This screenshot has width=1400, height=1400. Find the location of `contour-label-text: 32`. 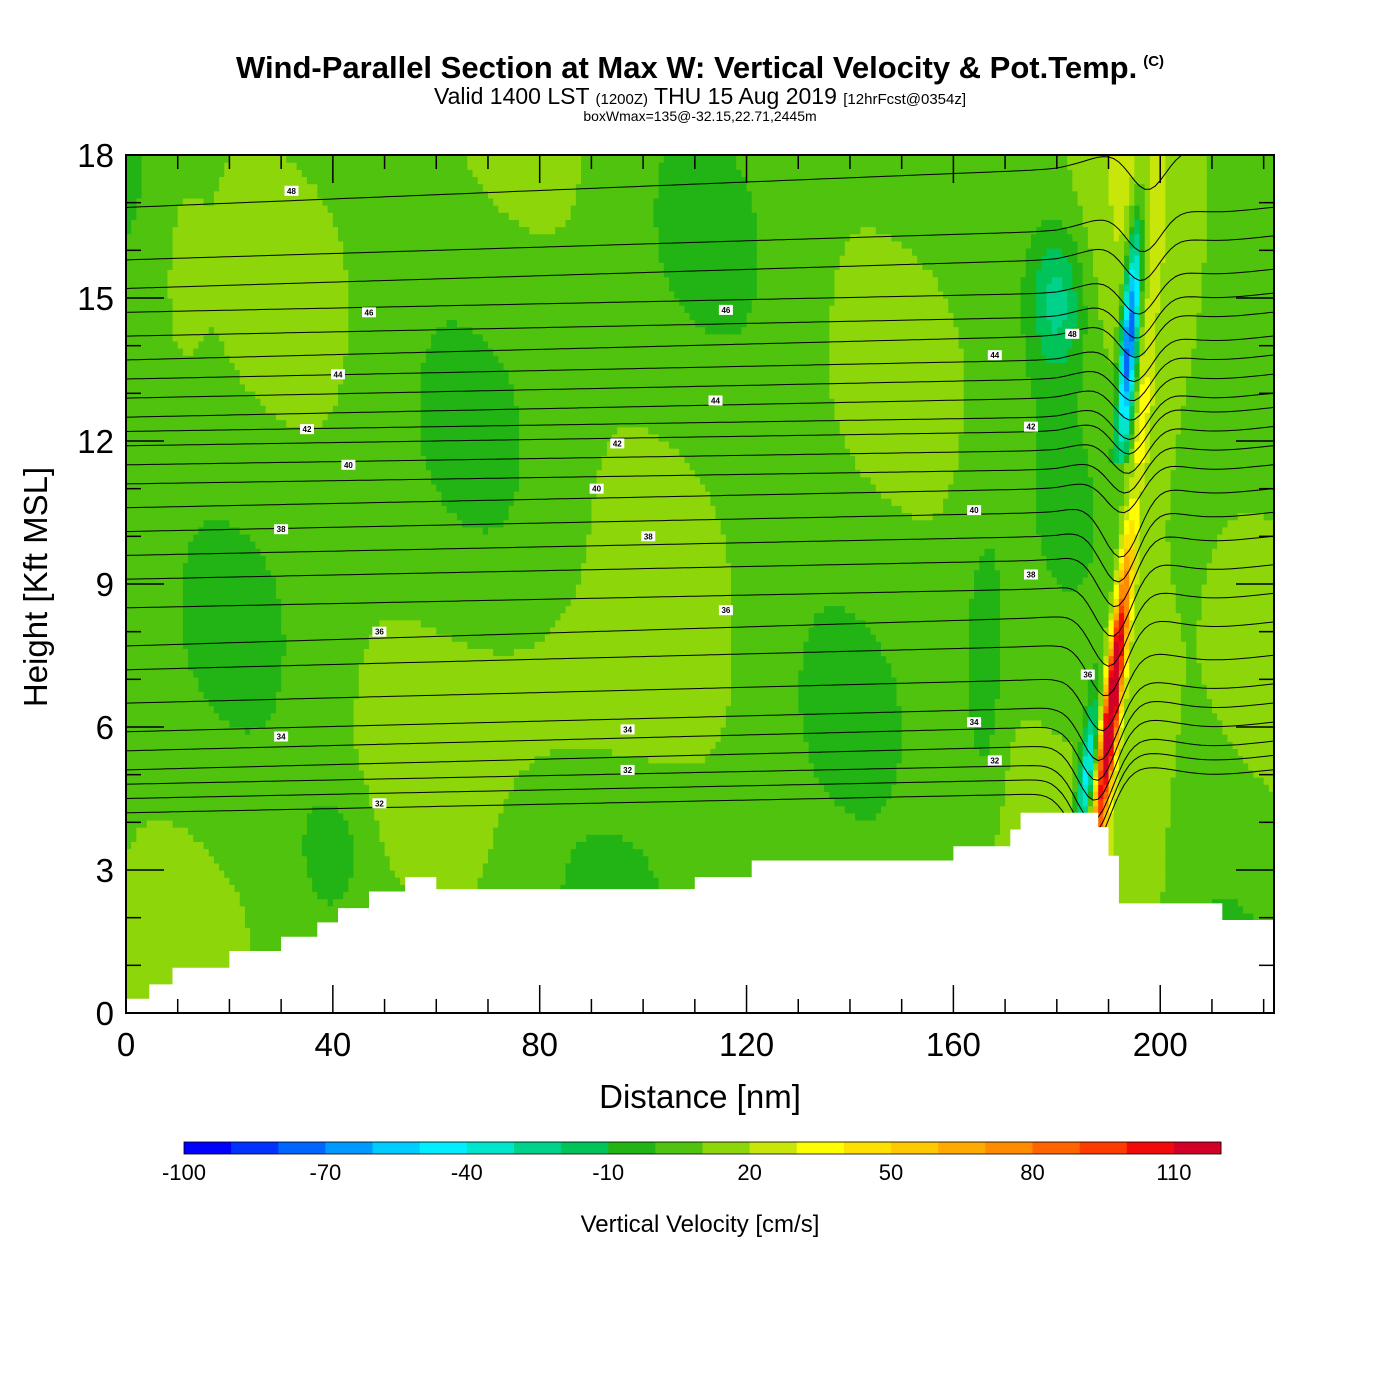

contour-label-text: 32 is located at coordinates (994, 760).